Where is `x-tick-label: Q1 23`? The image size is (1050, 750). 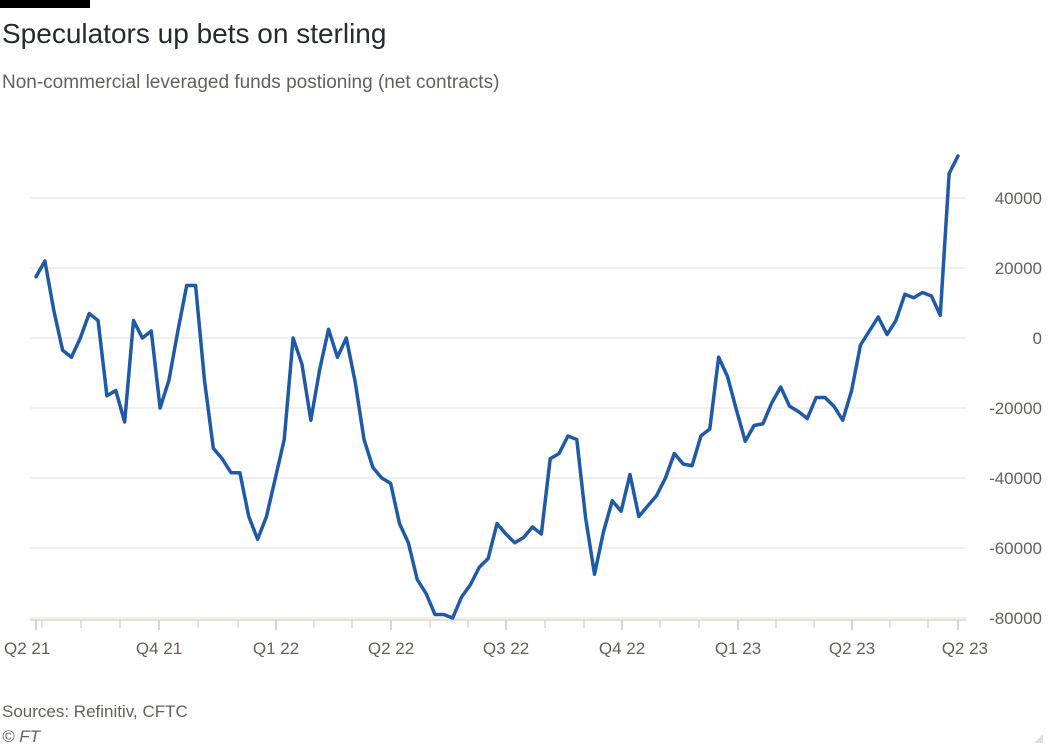
x-tick-label: Q1 23 is located at coordinates (738, 648).